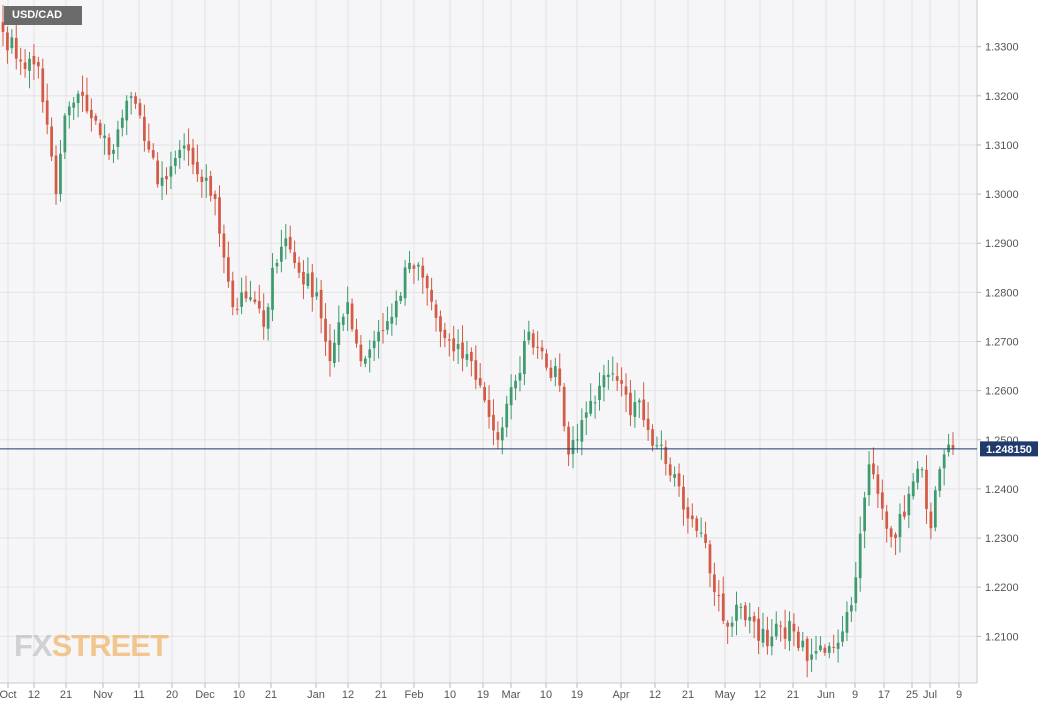 The width and height of the screenshot is (1055, 713). What do you see at coordinates (655, 695) in the screenshot?
I see `x-tick-label: 12` at bounding box center [655, 695].